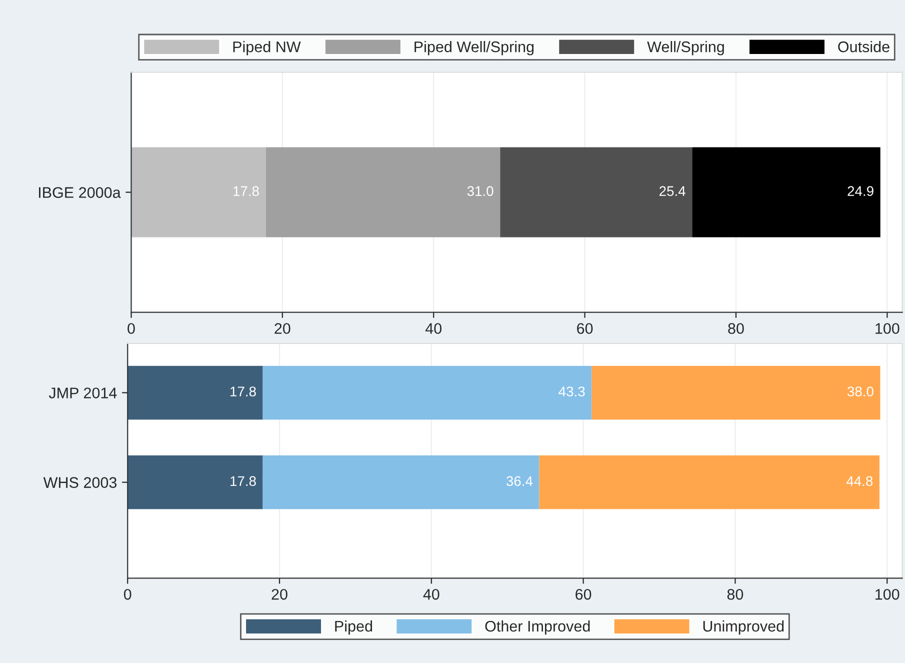 The height and width of the screenshot is (663, 905). Describe the element at coordinates (480, 191) in the screenshot. I see `data-label: 31.0` at that location.